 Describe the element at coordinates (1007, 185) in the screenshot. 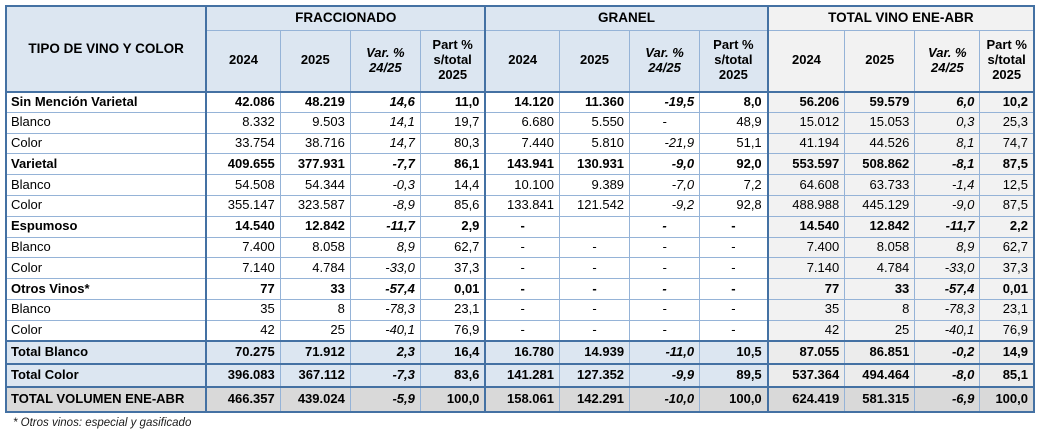

I see `cell-total-part: 12,5` at that location.